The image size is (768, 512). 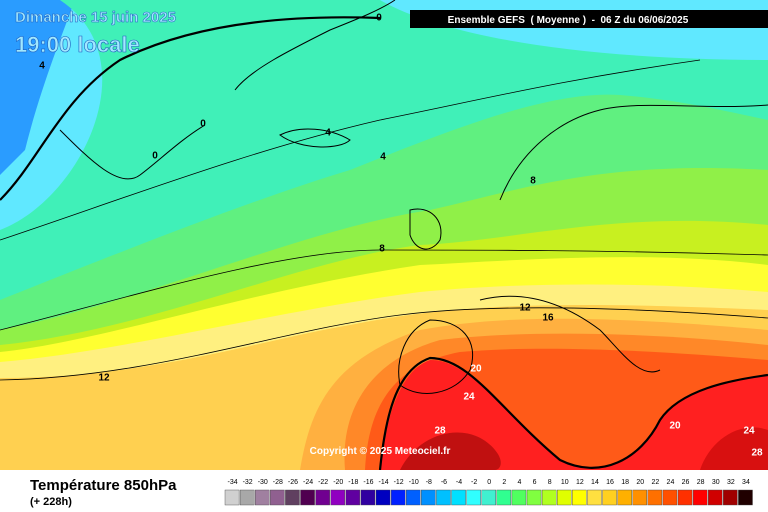 What do you see at coordinates (565, 482) in the screenshot?
I see `legend-label: 10` at bounding box center [565, 482].